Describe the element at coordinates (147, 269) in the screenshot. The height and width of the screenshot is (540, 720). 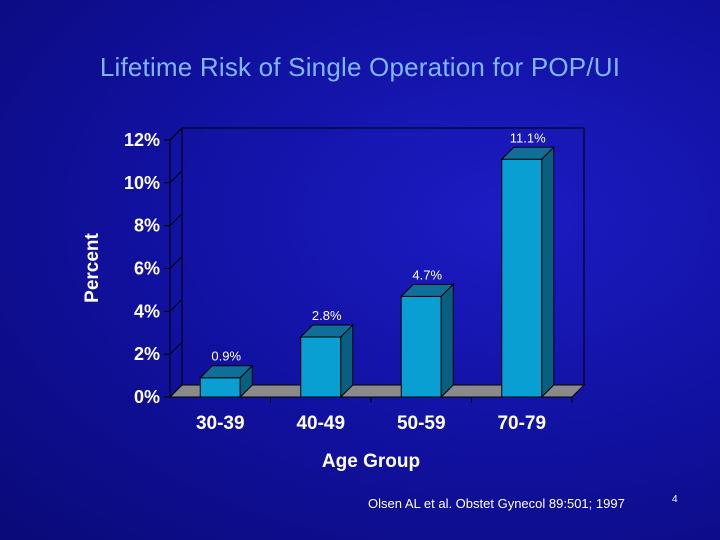
I see `y-tick-label: 6%` at that location.